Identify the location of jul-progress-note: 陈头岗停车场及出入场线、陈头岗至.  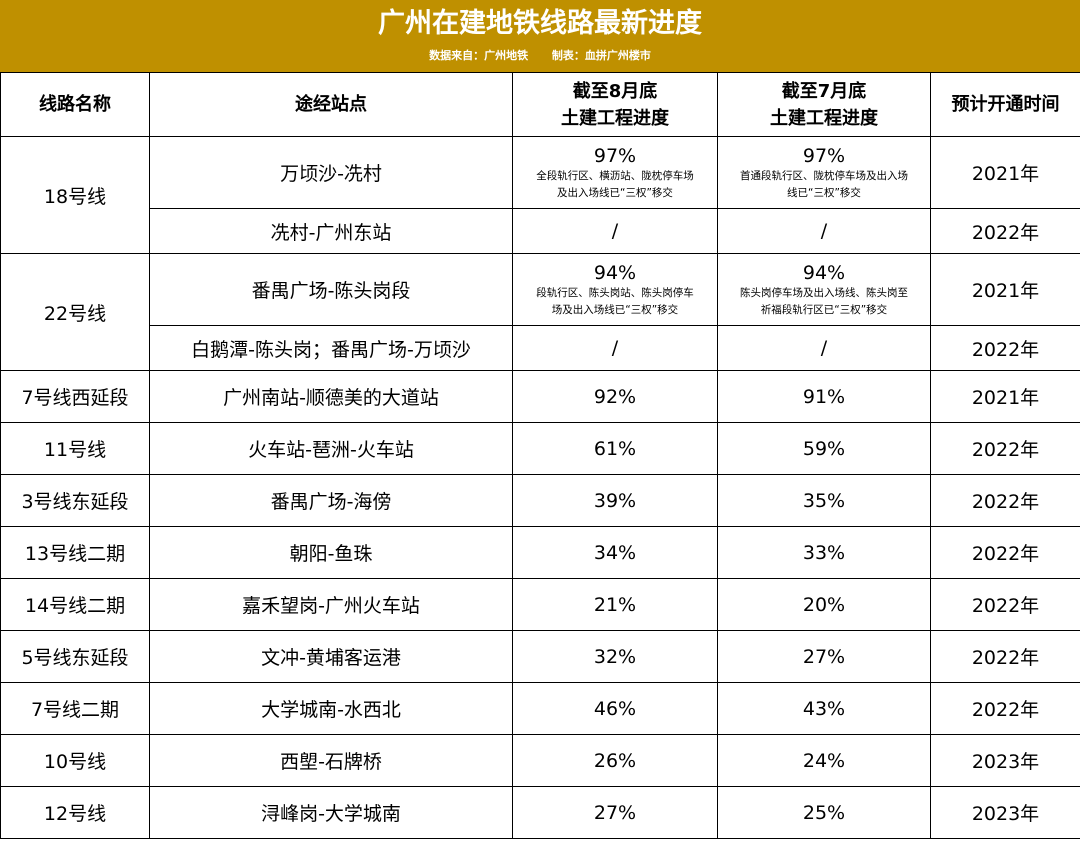
(824, 292).